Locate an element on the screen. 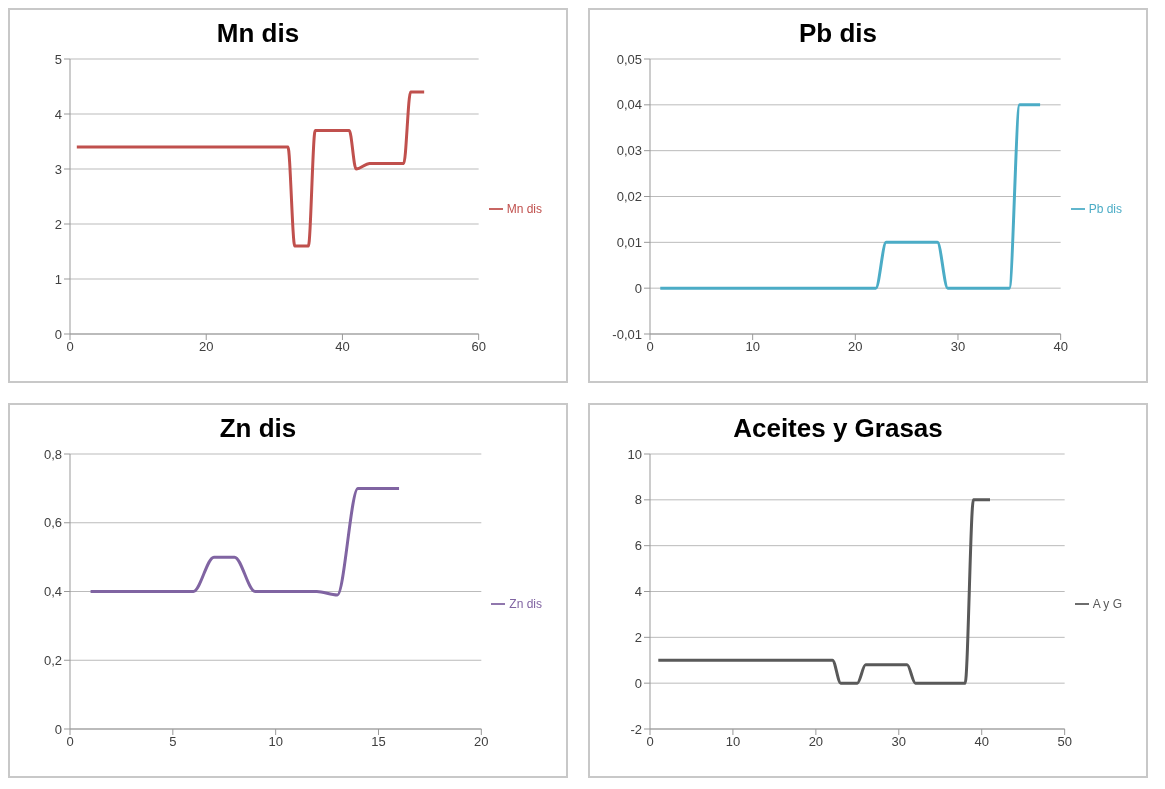 Image resolution: width=1165 pixels, height=789 pixels. chart-title: Mn dis is located at coordinates (258, 33).